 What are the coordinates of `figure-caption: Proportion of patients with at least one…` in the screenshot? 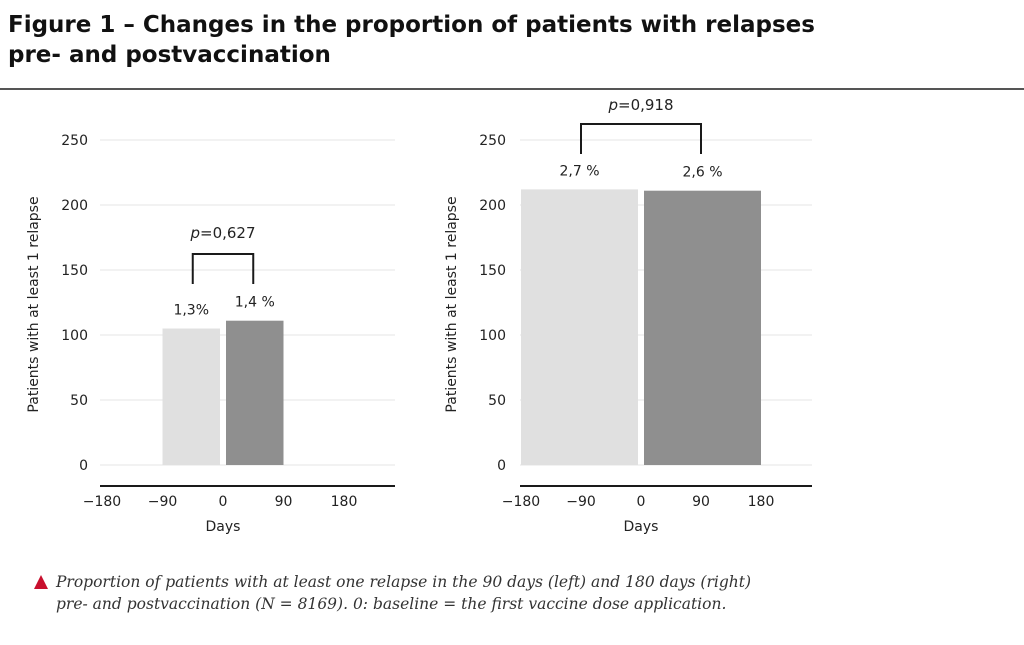 It's located at (514, 593).